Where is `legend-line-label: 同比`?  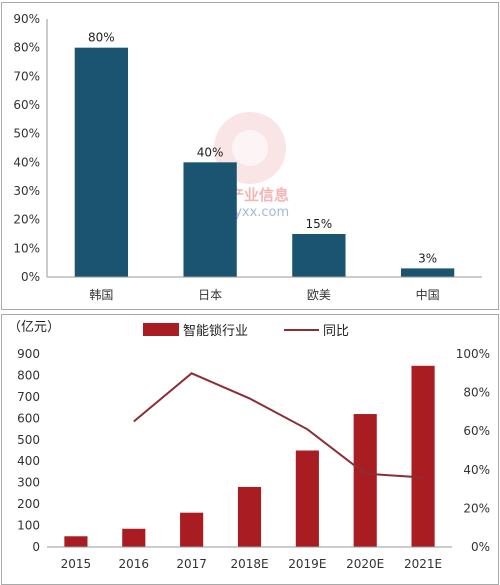 legend-line-label: 同比 is located at coordinates (336, 331).